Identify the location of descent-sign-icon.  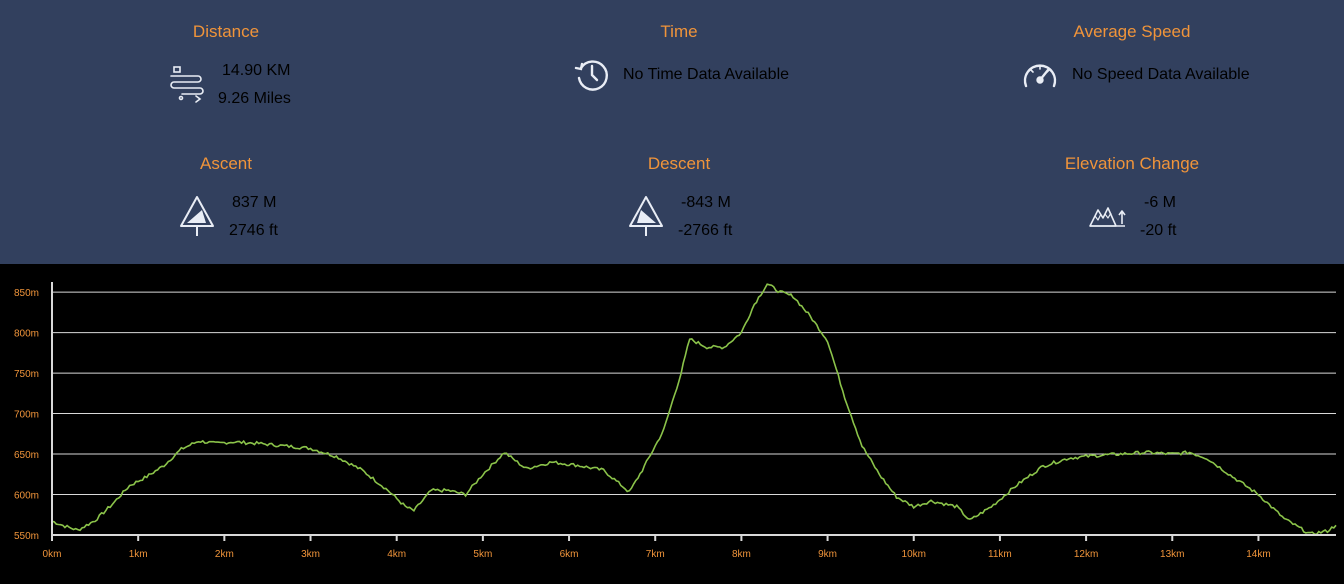
(646, 216).